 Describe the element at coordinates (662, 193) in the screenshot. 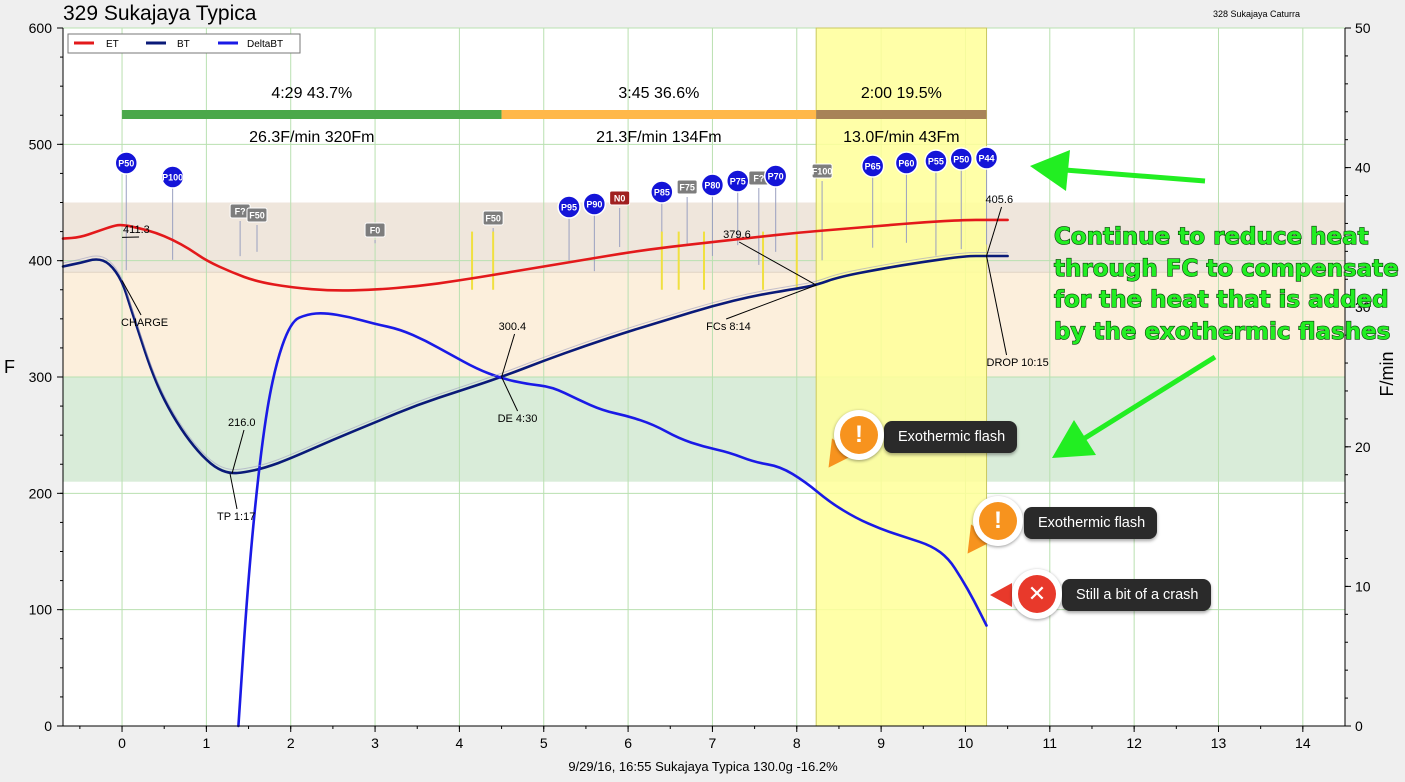

I see `marker-label: P85` at that location.